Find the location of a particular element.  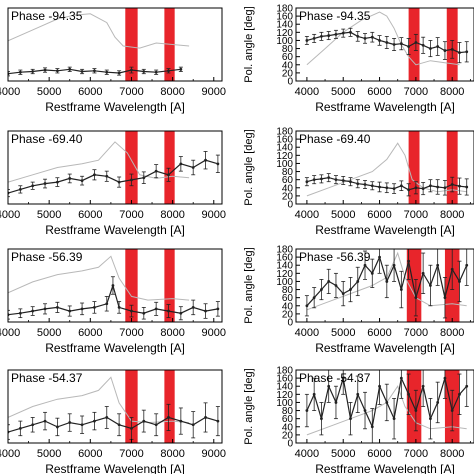

phase-label: Phase -69.40 is located at coordinates (335, 139).